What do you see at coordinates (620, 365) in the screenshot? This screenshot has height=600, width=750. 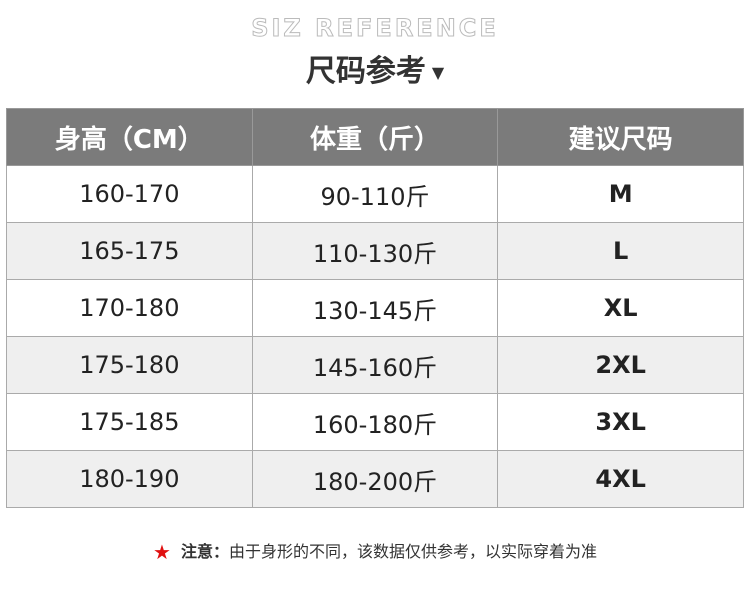 I see `cell-size: 2XL` at bounding box center [620, 365].